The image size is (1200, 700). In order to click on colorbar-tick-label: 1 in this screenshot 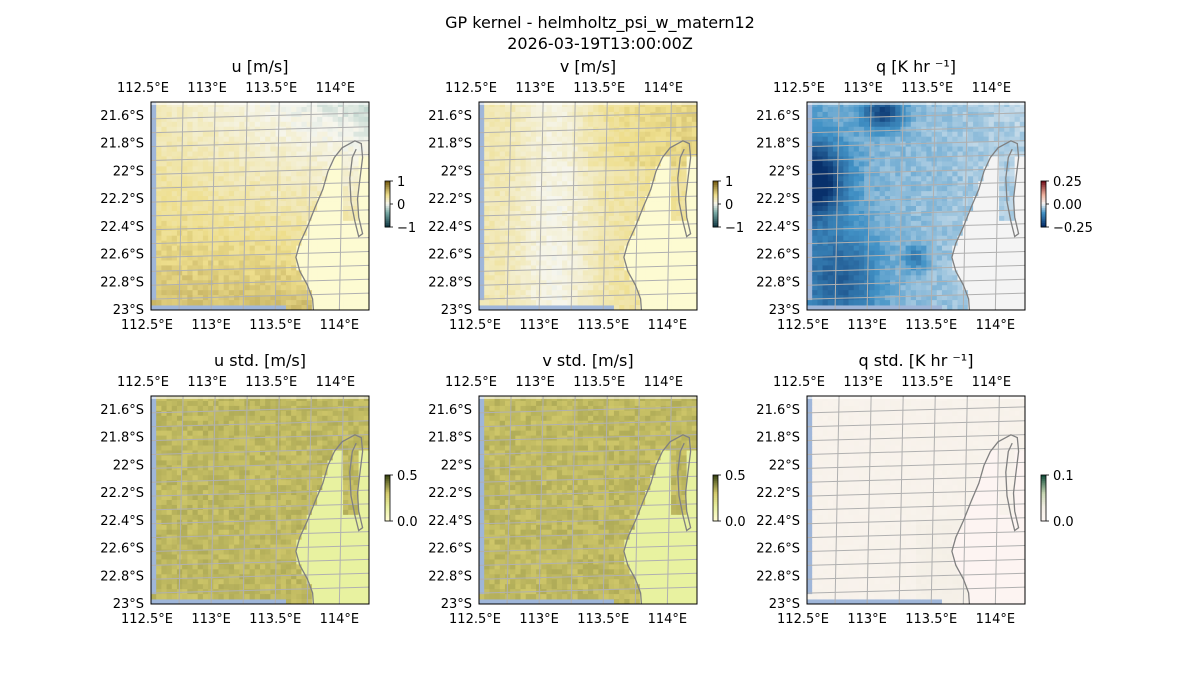, I will do `click(401, 182)`.